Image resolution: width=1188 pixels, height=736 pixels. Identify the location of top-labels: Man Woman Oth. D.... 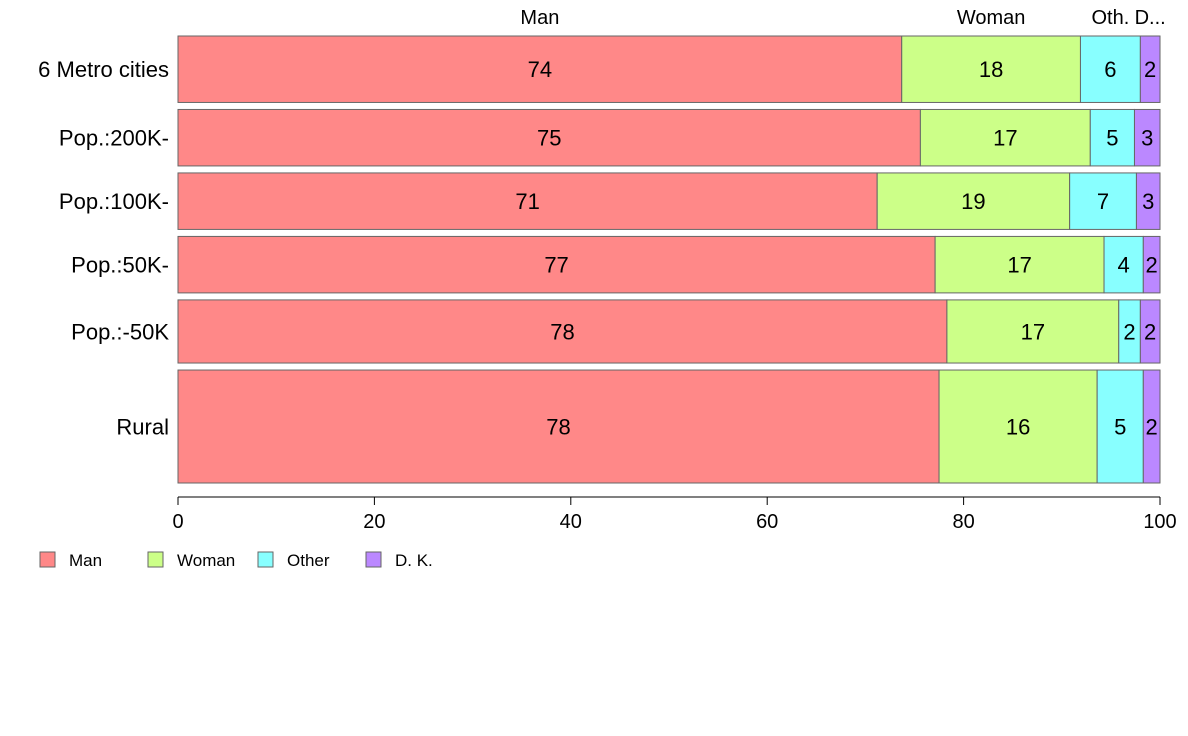
(842, 18).